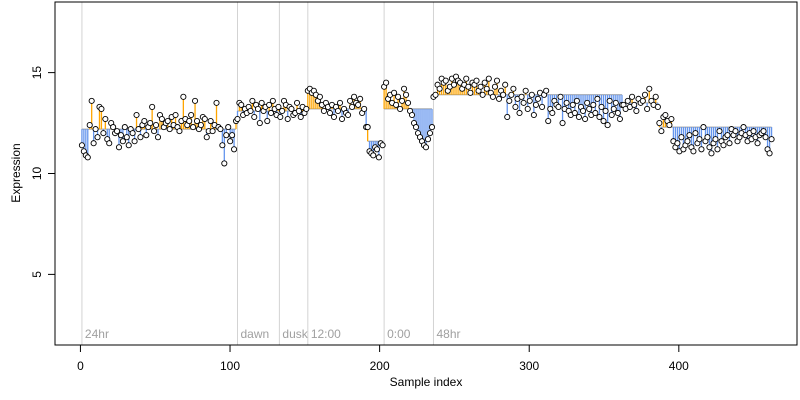 The height and width of the screenshot is (400, 800). What do you see at coordinates (230, 366) in the screenshot?
I see `x-tick-label-1: 100` at bounding box center [230, 366].